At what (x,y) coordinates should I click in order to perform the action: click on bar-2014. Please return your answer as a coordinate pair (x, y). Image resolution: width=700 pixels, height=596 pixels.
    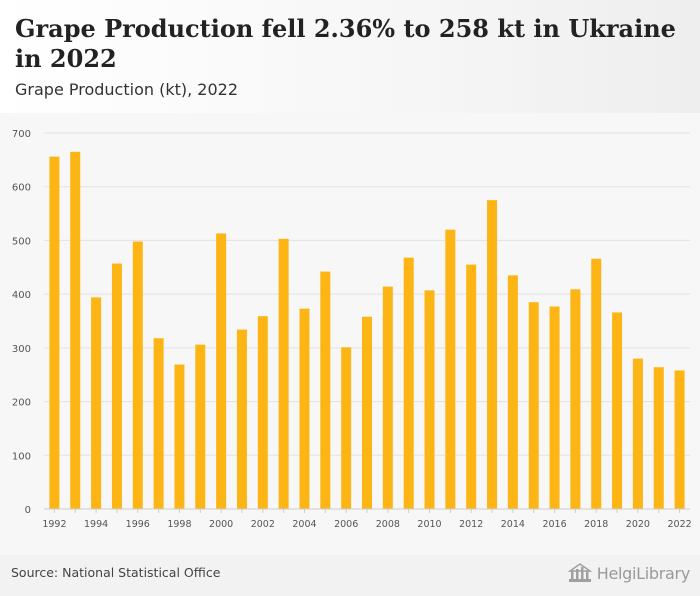
    Looking at the image, I should click on (512, 392).